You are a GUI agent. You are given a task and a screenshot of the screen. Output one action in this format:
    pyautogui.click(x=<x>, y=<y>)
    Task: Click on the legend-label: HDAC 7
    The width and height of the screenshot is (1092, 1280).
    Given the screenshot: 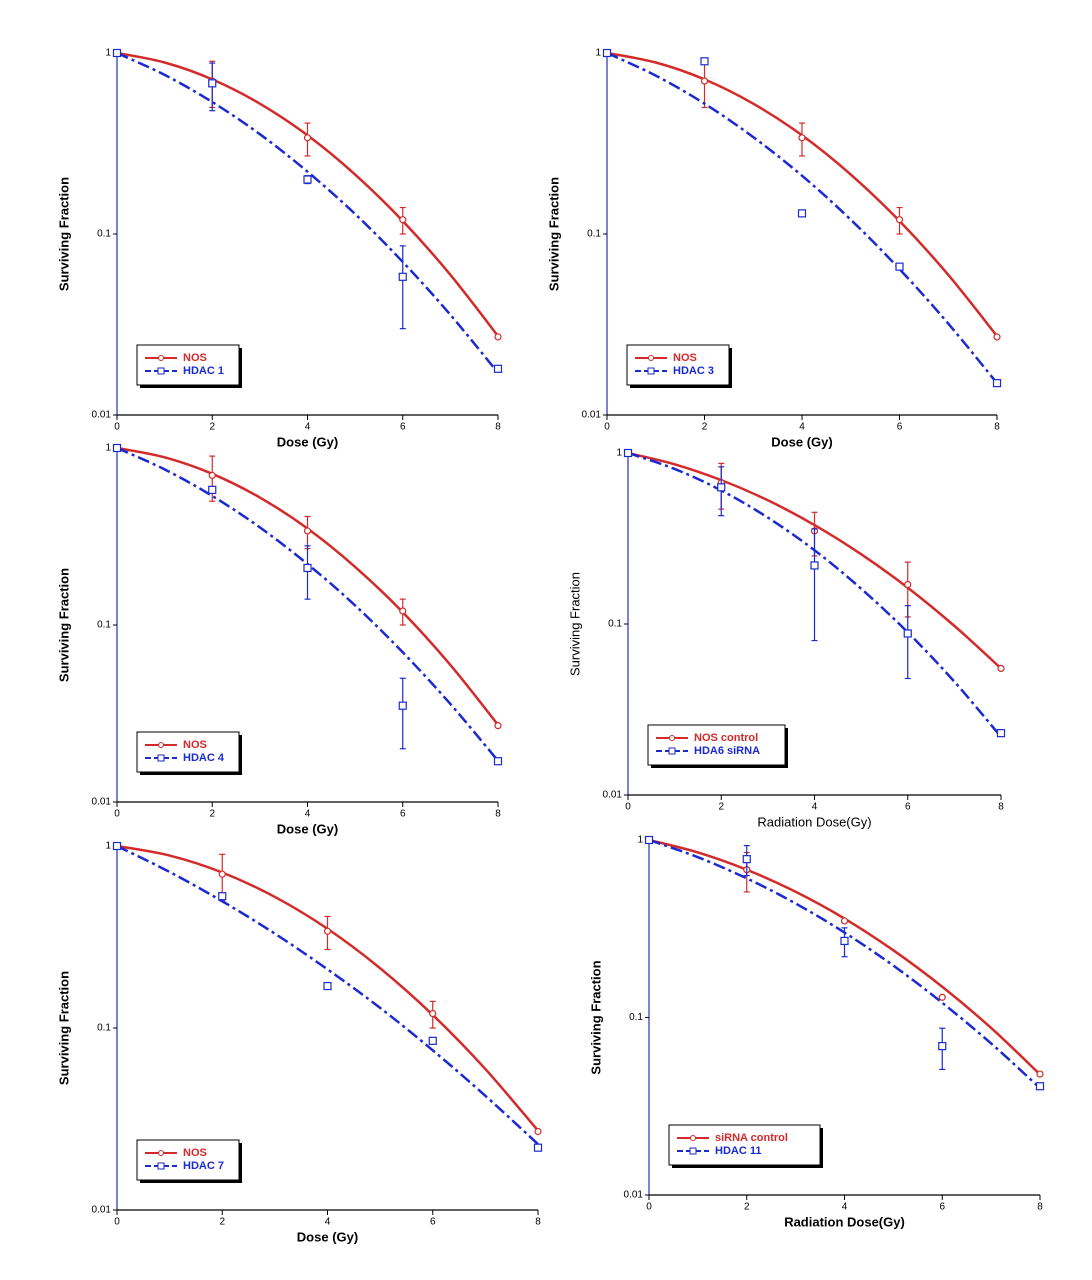 What is the action you would take?
    pyautogui.click(x=203, y=1166)
    